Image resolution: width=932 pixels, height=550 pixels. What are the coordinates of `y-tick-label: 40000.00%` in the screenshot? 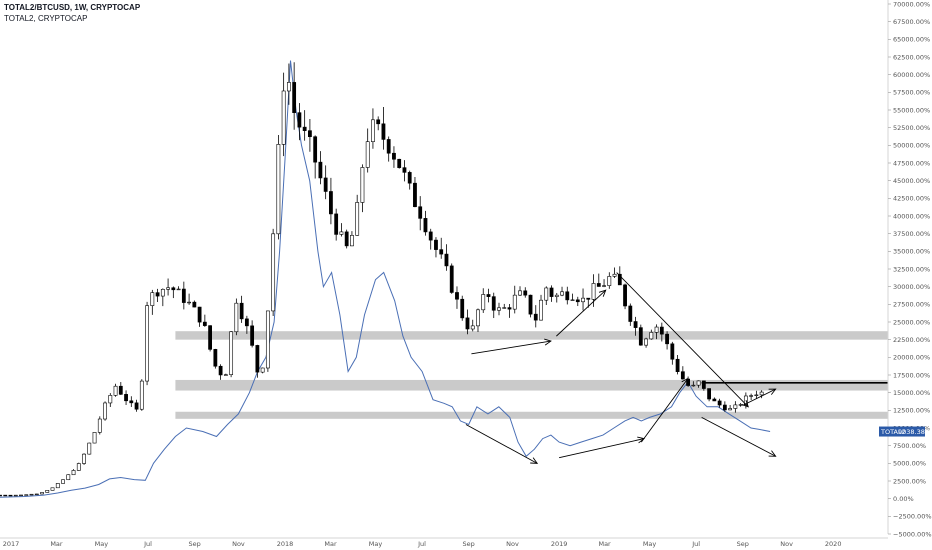 It's located at (911, 216).